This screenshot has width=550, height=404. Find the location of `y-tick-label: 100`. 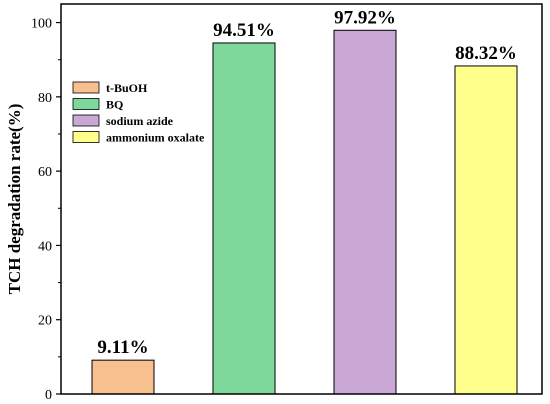

y-tick-label: 100 is located at coordinates (41, 24).